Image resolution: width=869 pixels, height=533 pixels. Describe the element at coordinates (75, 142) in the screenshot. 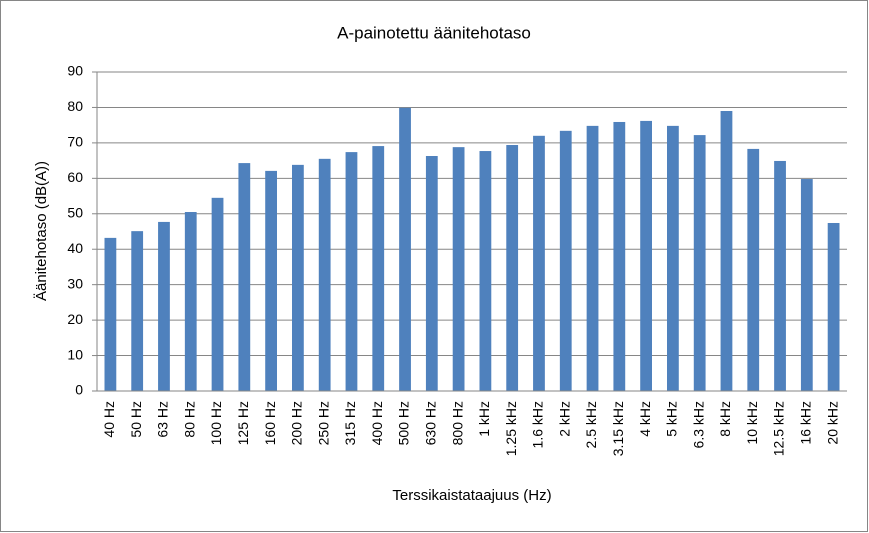

I see `y-tick-label: 70` at that location.